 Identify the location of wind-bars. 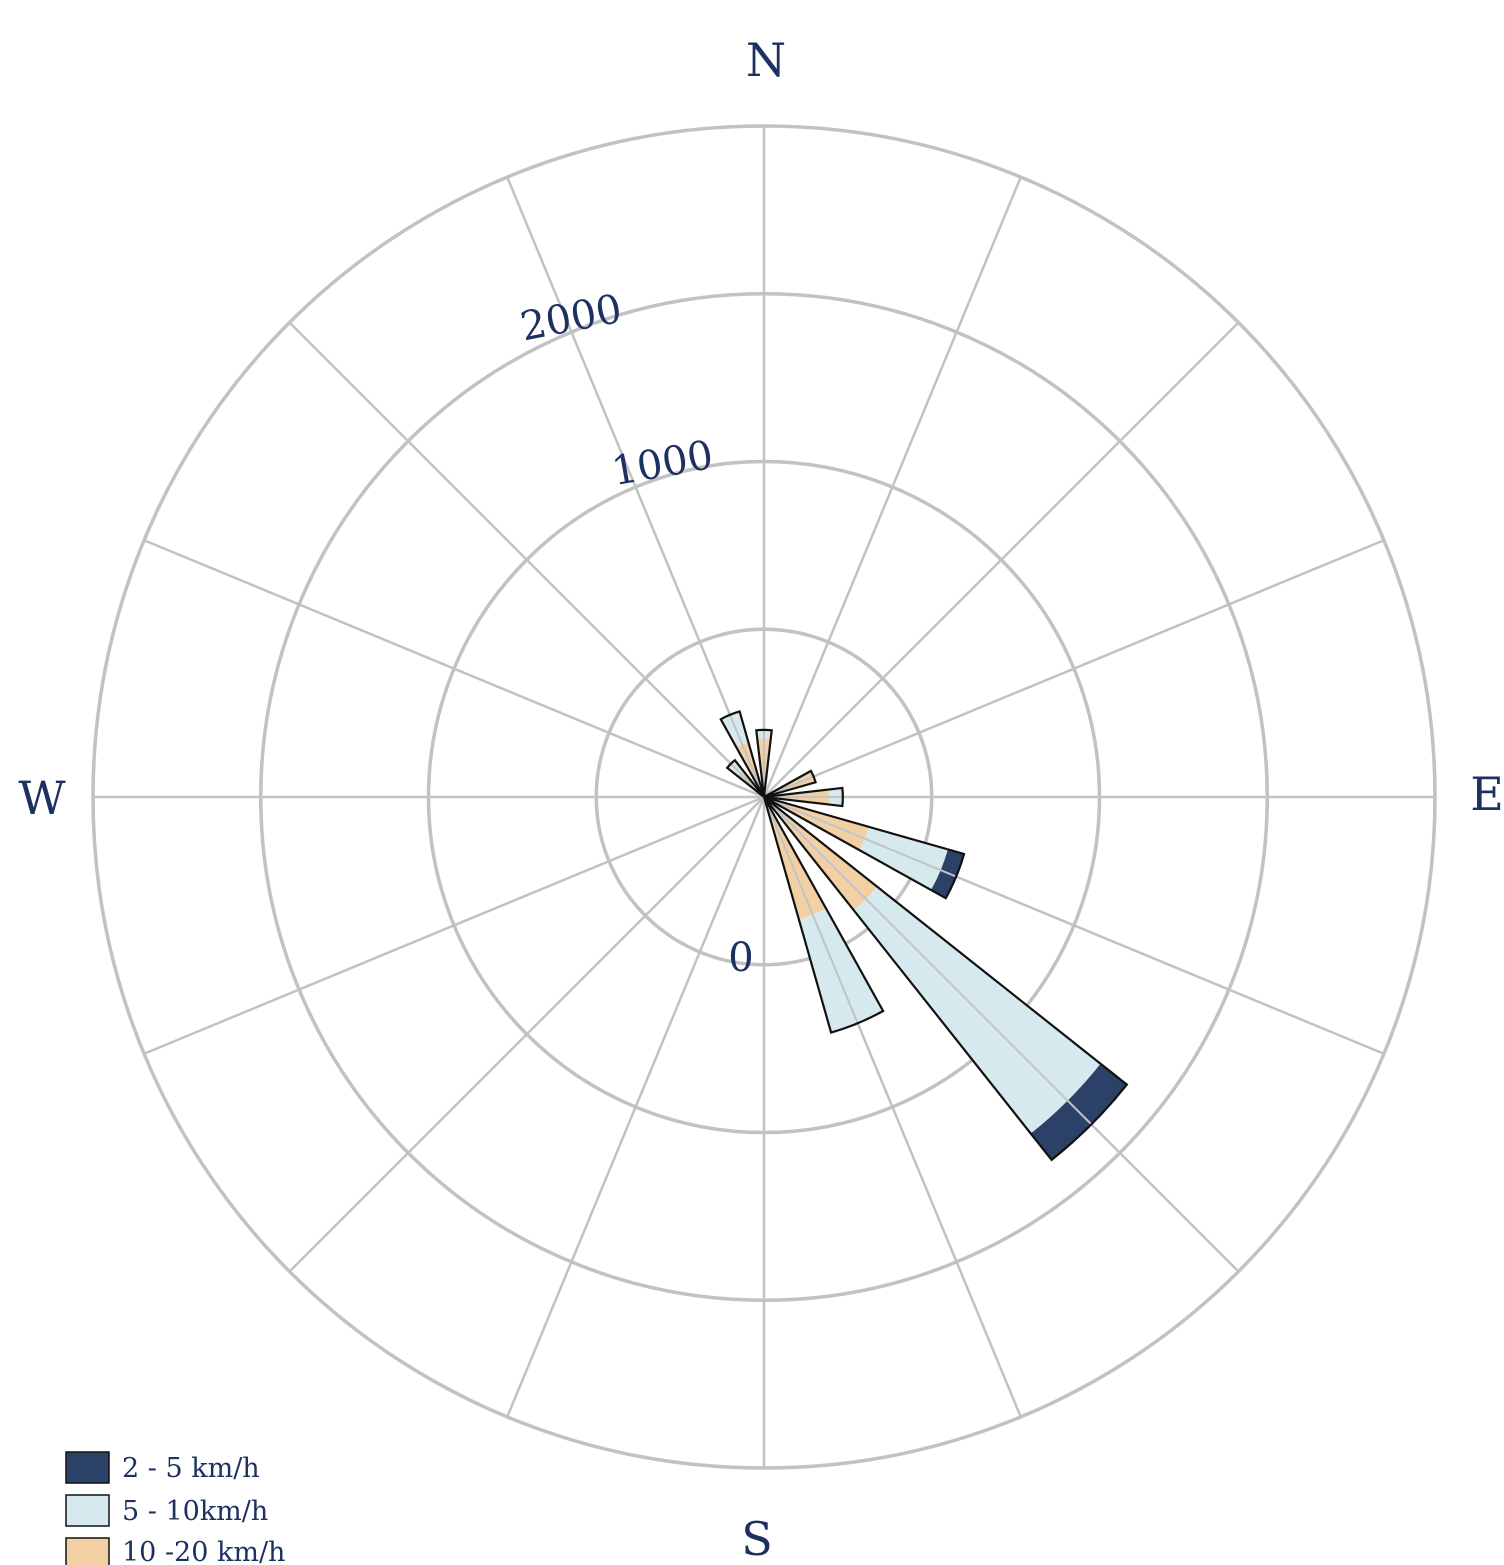
(924, 936).